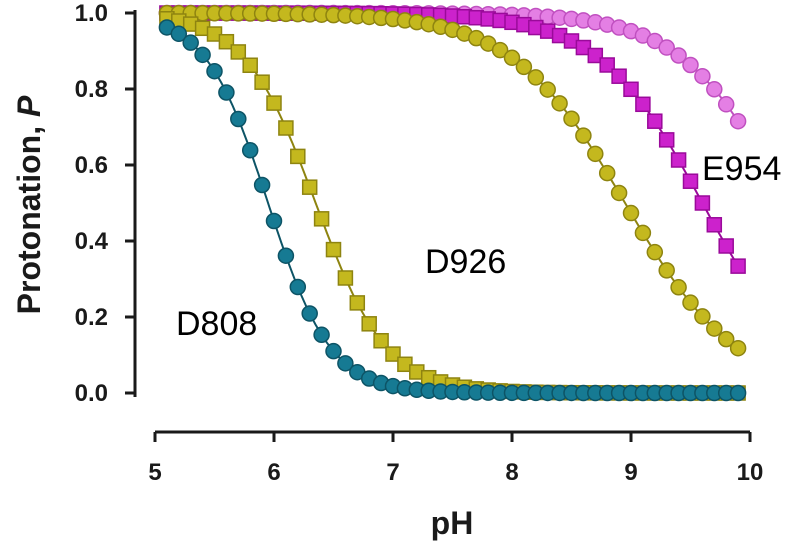 The width and height of the screenshot is (800, 545). What do you see at coordinates (273, 472) in the screenshot?
I see `x-tick-label: 6` at bounding box center [273, 472].